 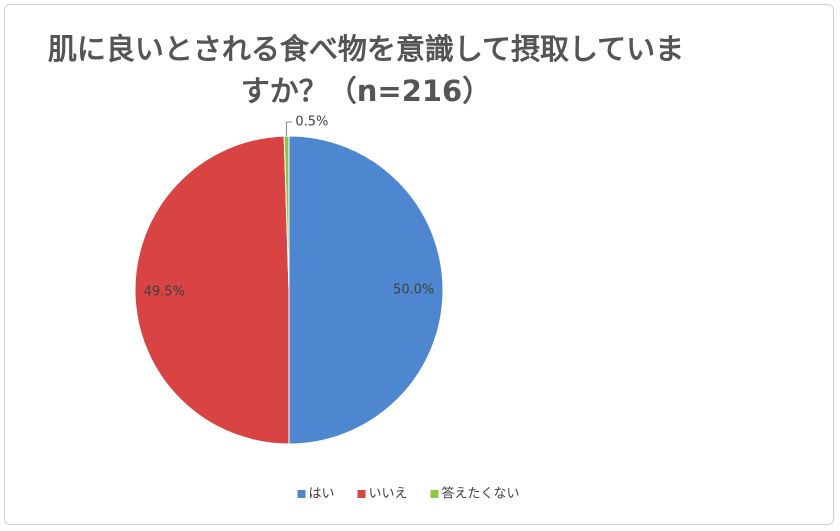 What do you see at coordinates (289, 129) in the screenshot?
I see `leader-line` at bounding box center [289, 129].